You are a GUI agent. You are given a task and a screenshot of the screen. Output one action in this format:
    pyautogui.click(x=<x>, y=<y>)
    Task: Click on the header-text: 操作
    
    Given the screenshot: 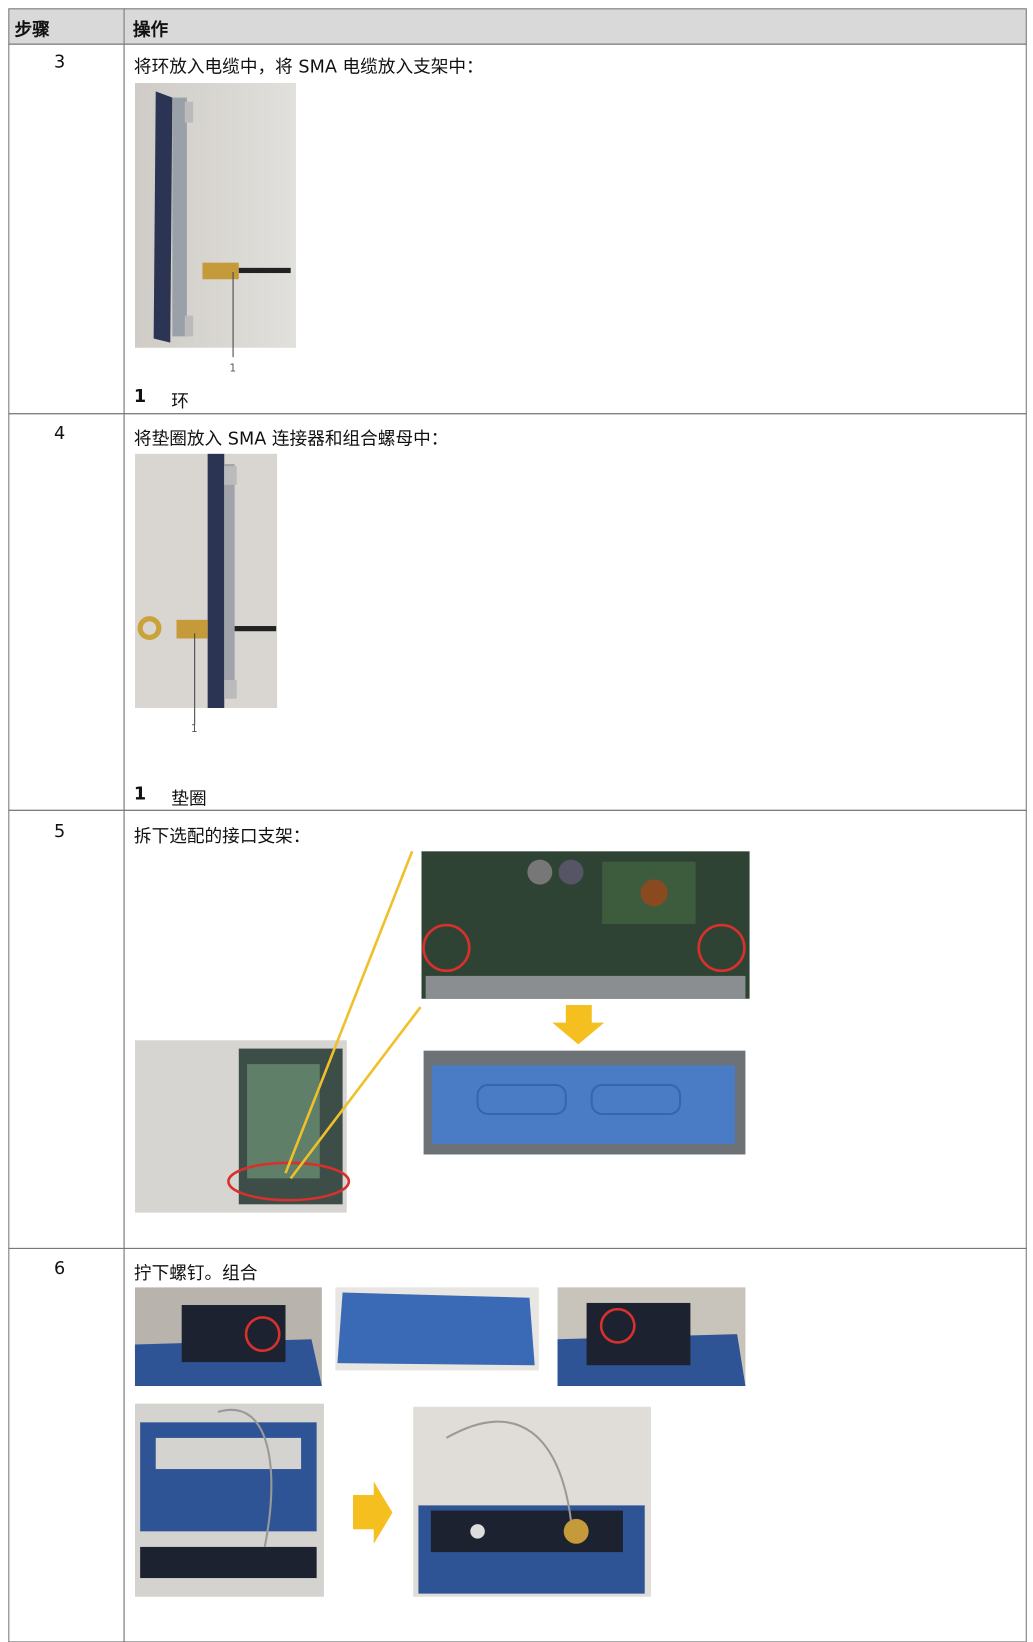 What is the action you would take?
    pyautogui.click(x=150, y=30)
    